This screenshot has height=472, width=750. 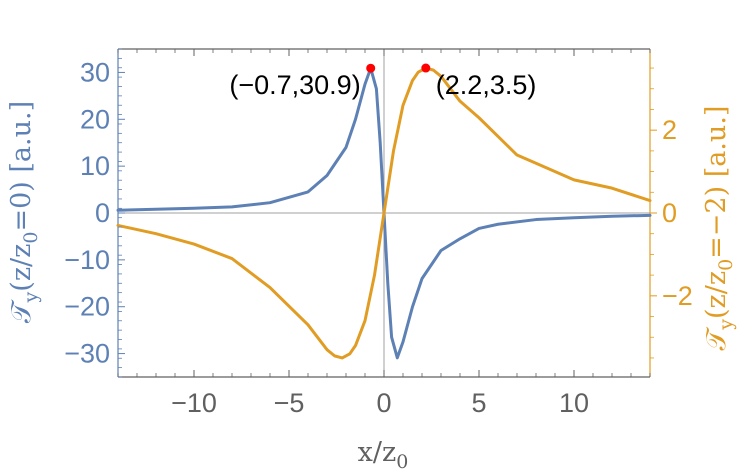 What do you see at coordinates (716, 338) in the screenshot?
I see `right-y-title-prefix: 𝒯` at bounding box center [716, 338].